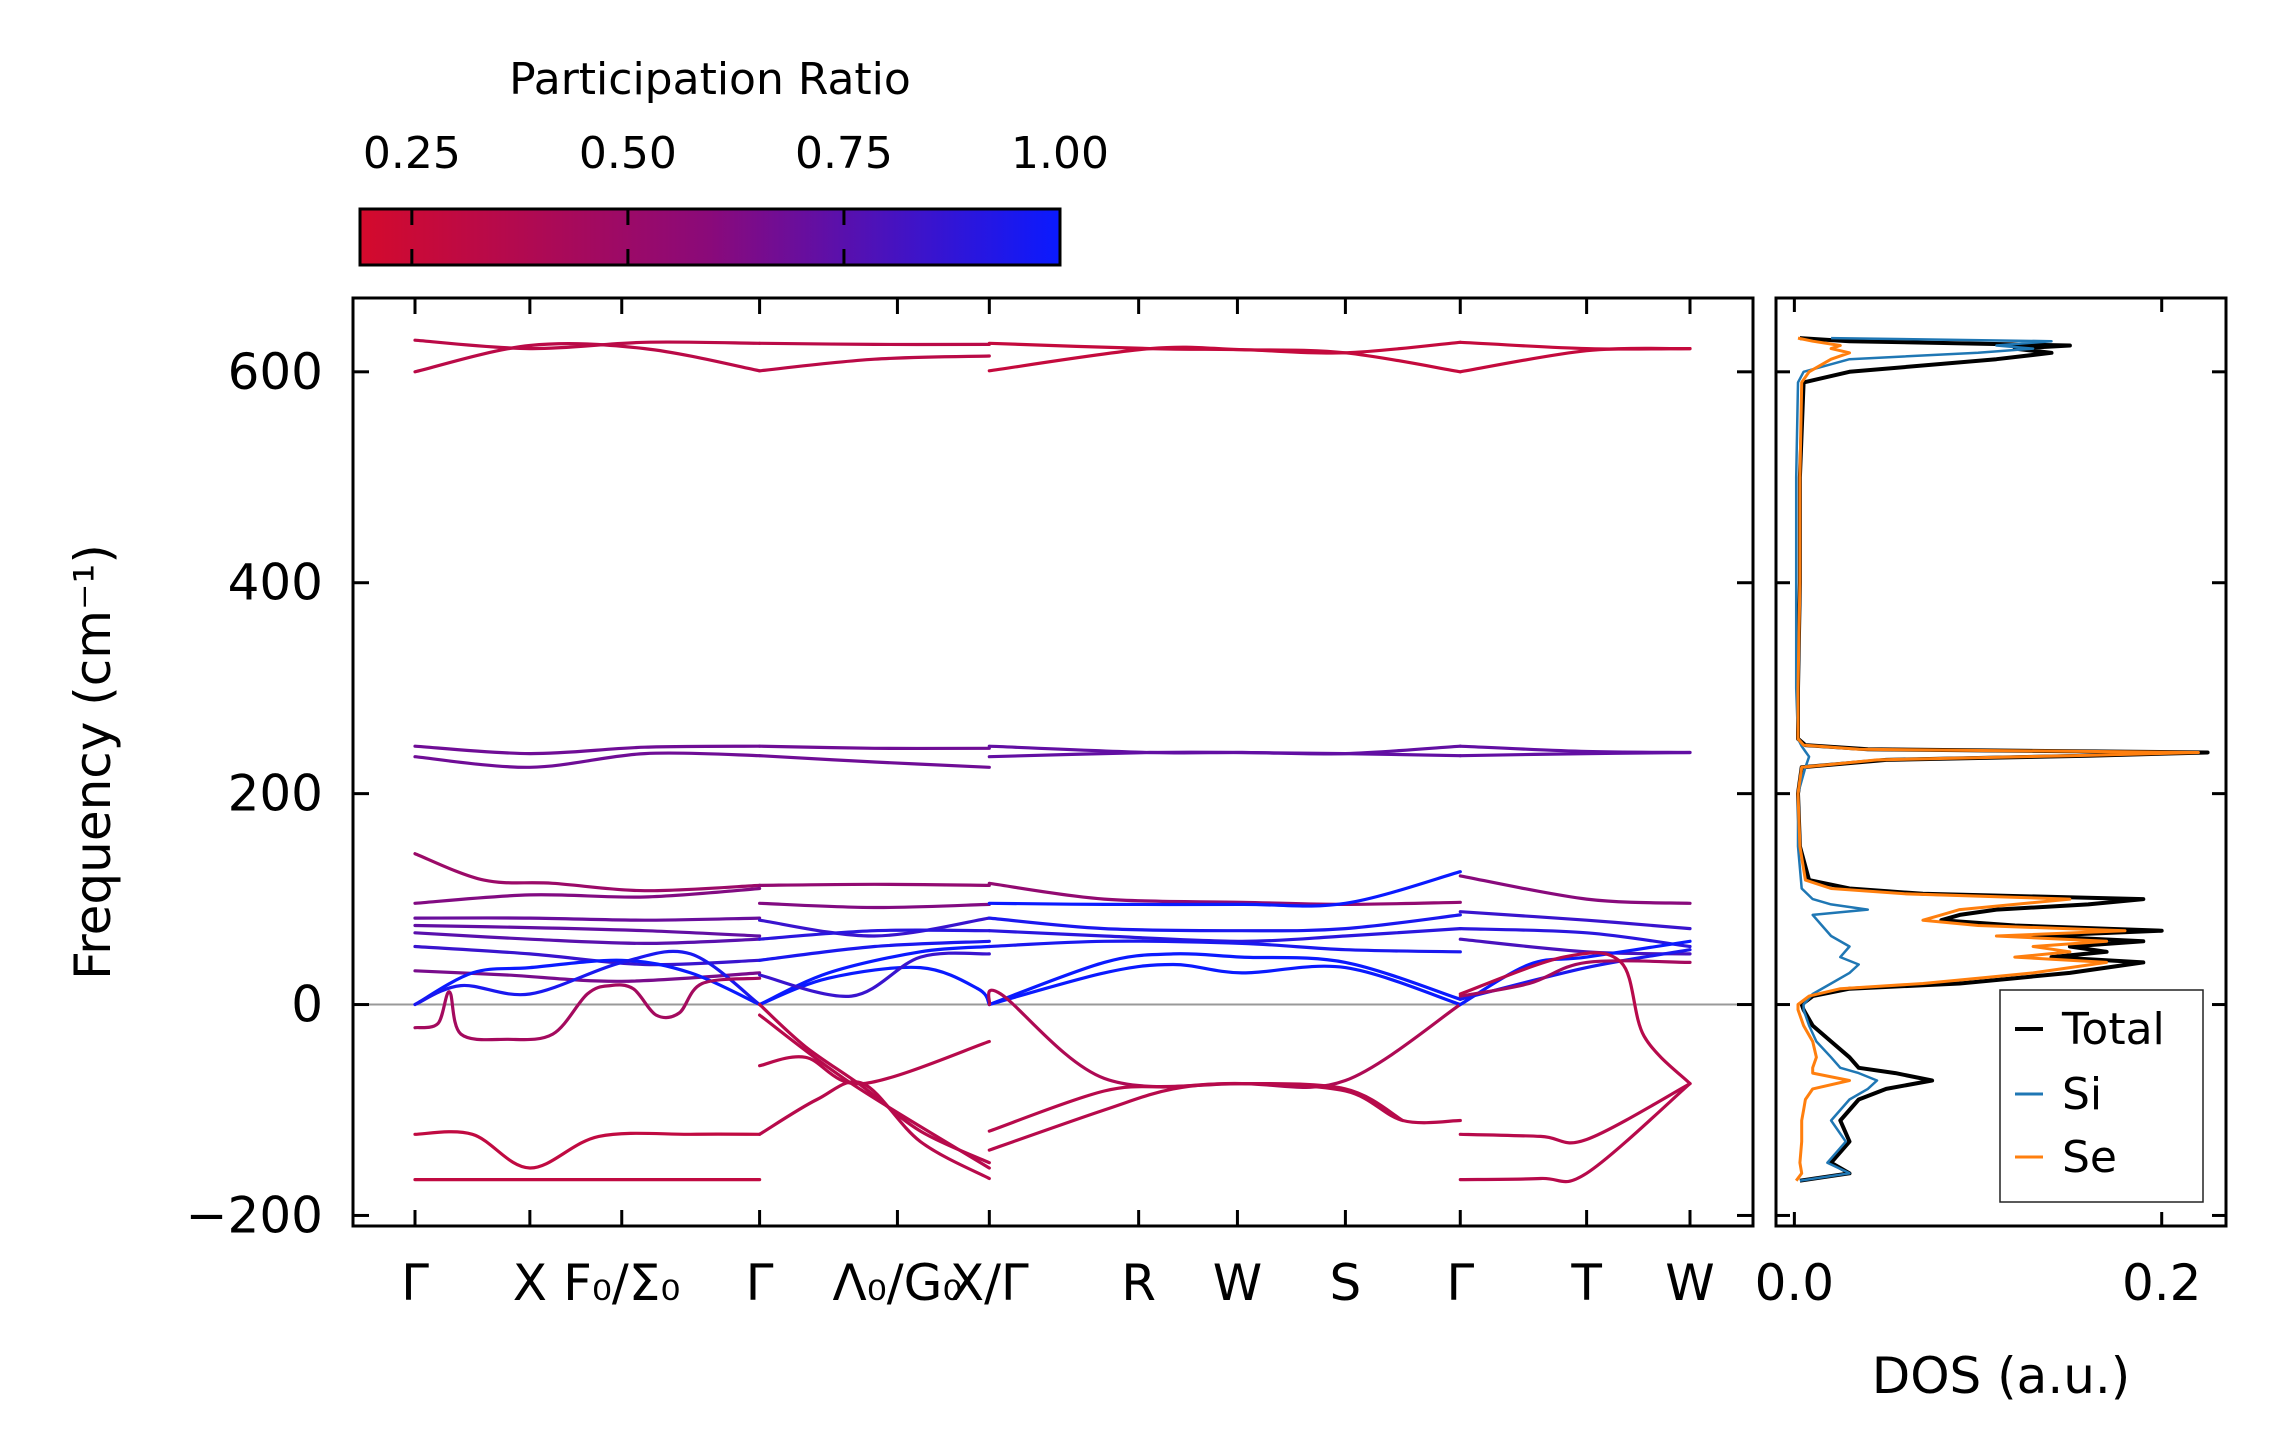 The width and height of the screenshot is (2271, 1455). I want to click on band-x-tick-label: F₀/Σ₀, so click(621, 1283).